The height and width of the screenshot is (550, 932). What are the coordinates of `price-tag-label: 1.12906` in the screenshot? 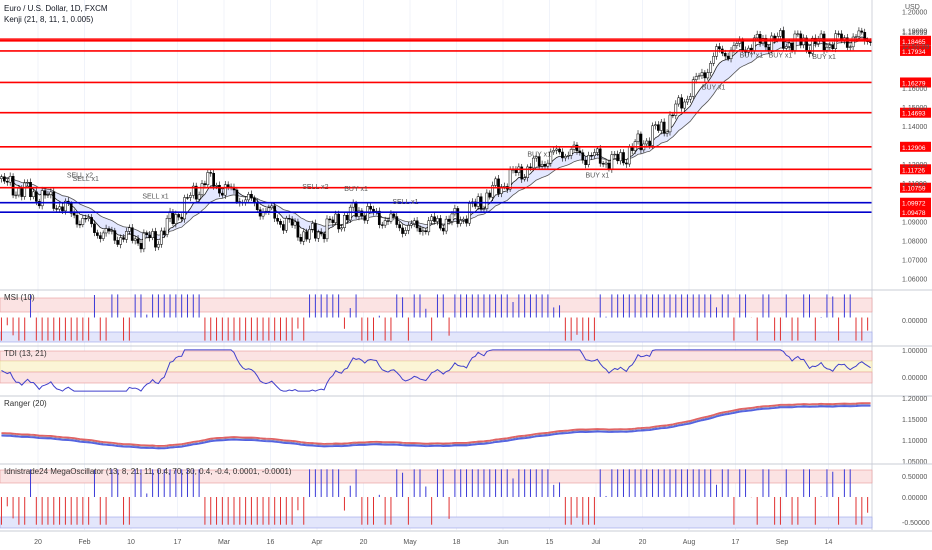 It's located at (914, 148).